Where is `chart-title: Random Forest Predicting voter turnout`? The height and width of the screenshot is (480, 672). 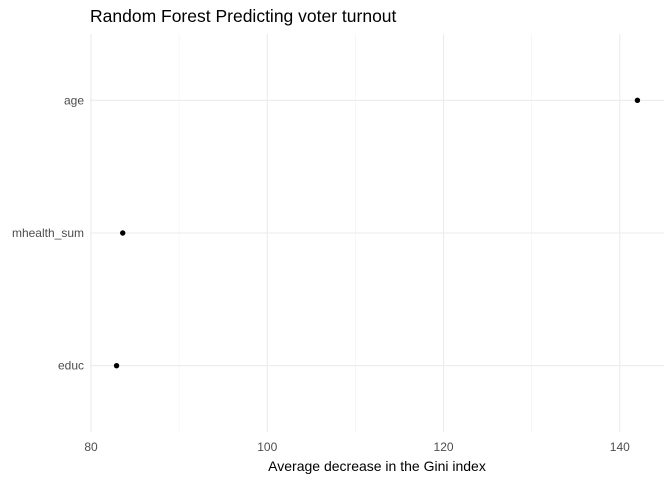 chart-title: Random Forest Predicting voter turnout is located at coordinates (243, 16).